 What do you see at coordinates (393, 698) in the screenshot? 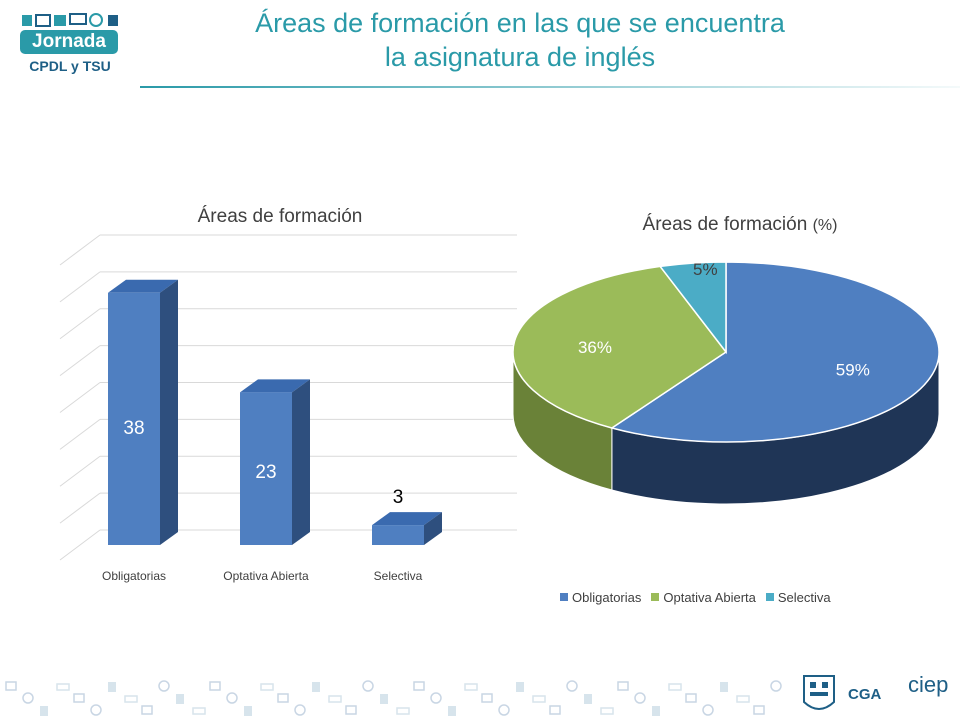
I see `footer-icon-pattern` at bounding box center [393, 698].